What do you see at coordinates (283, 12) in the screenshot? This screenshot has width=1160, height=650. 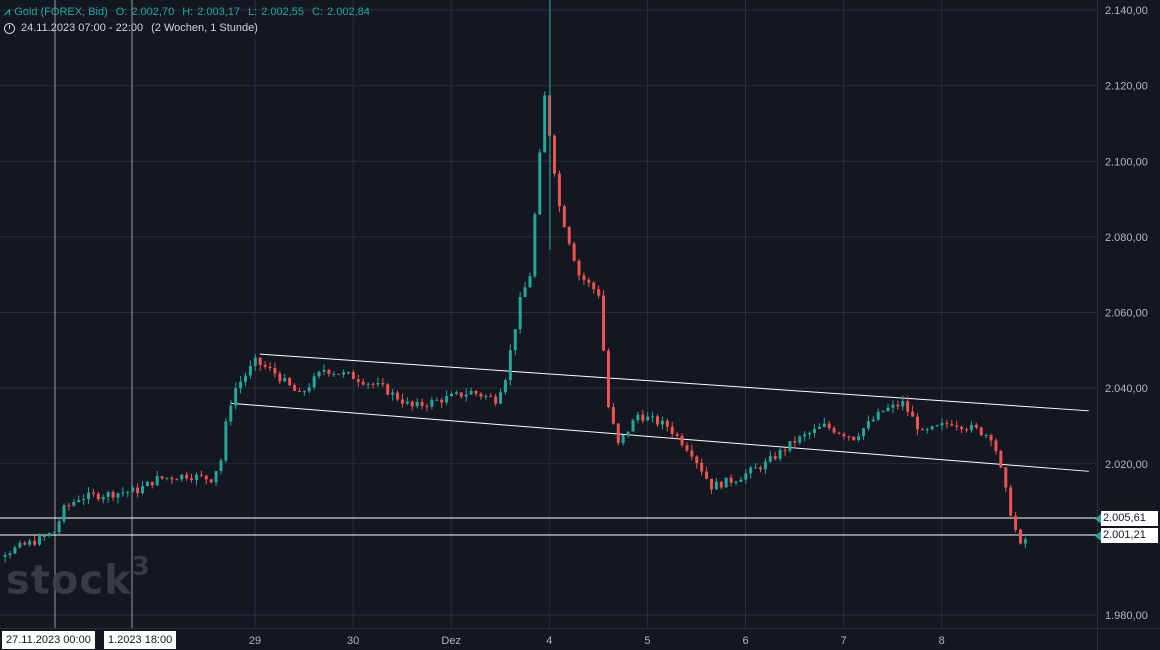 I see `ohlc-low-value: 2.002,55` at bounding box center [283, 12].